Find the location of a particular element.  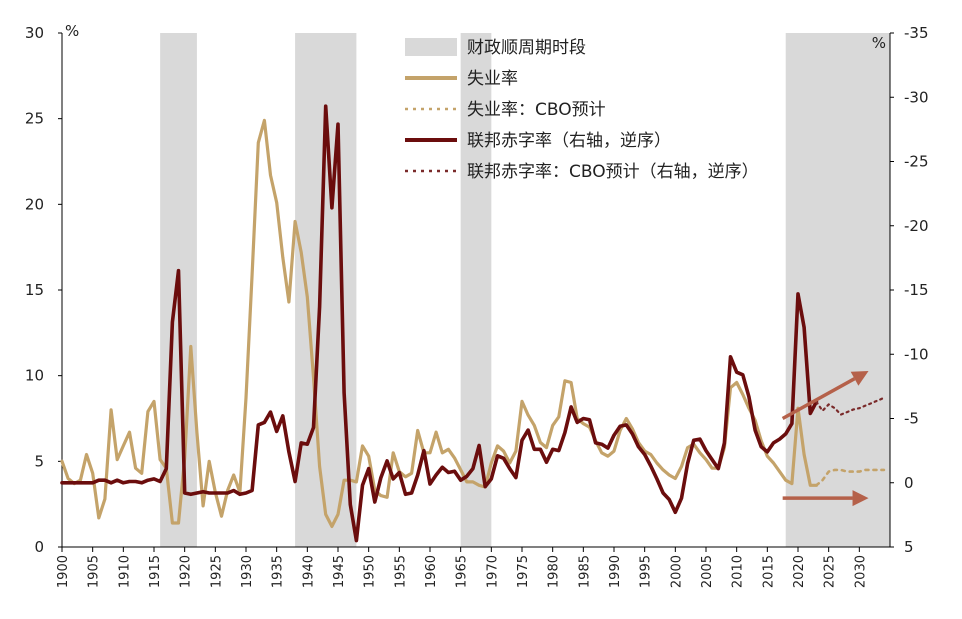

left-tick-label: 10 is located at coordinates (34, 376).